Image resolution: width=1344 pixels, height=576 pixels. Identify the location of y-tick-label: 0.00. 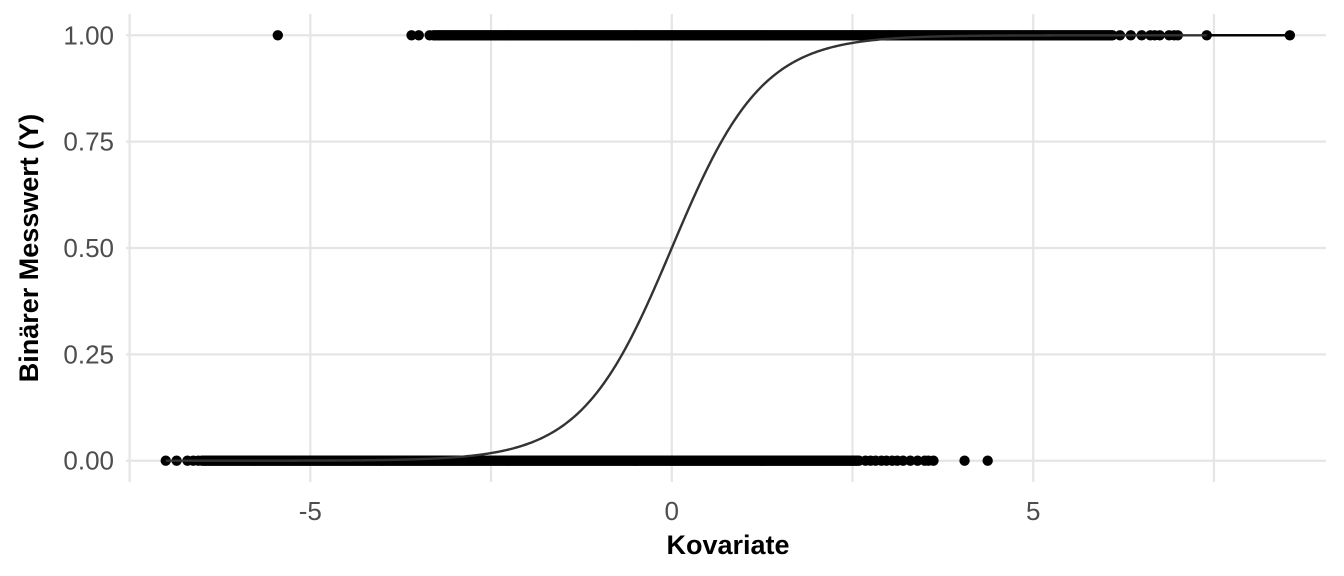
(88, 461).